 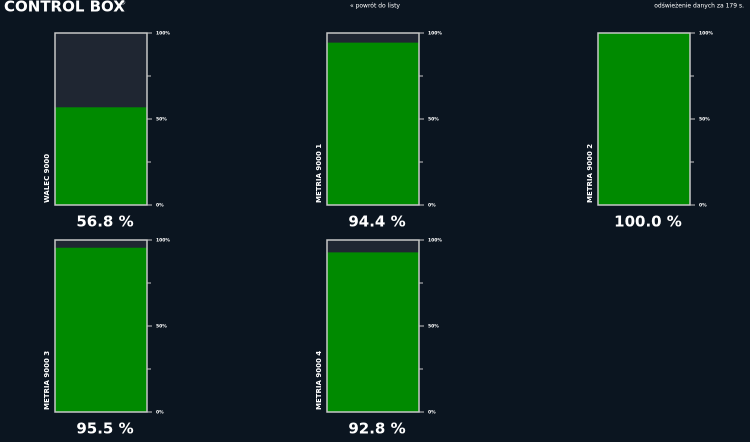 What do you see at coordinates (47, 178) in the screenshot?
I see `gauge-name: WALEC 9000` at bounding box center [47, 178].